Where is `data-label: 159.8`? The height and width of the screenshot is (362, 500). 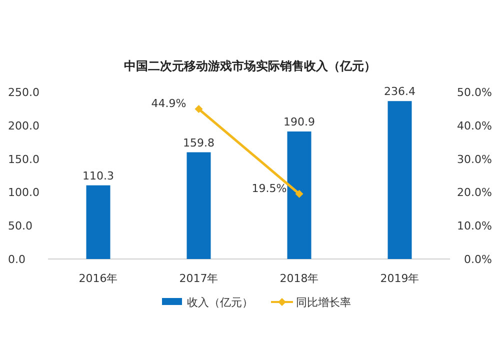 data-label: 159.8 is located at coordinates (198, 143).